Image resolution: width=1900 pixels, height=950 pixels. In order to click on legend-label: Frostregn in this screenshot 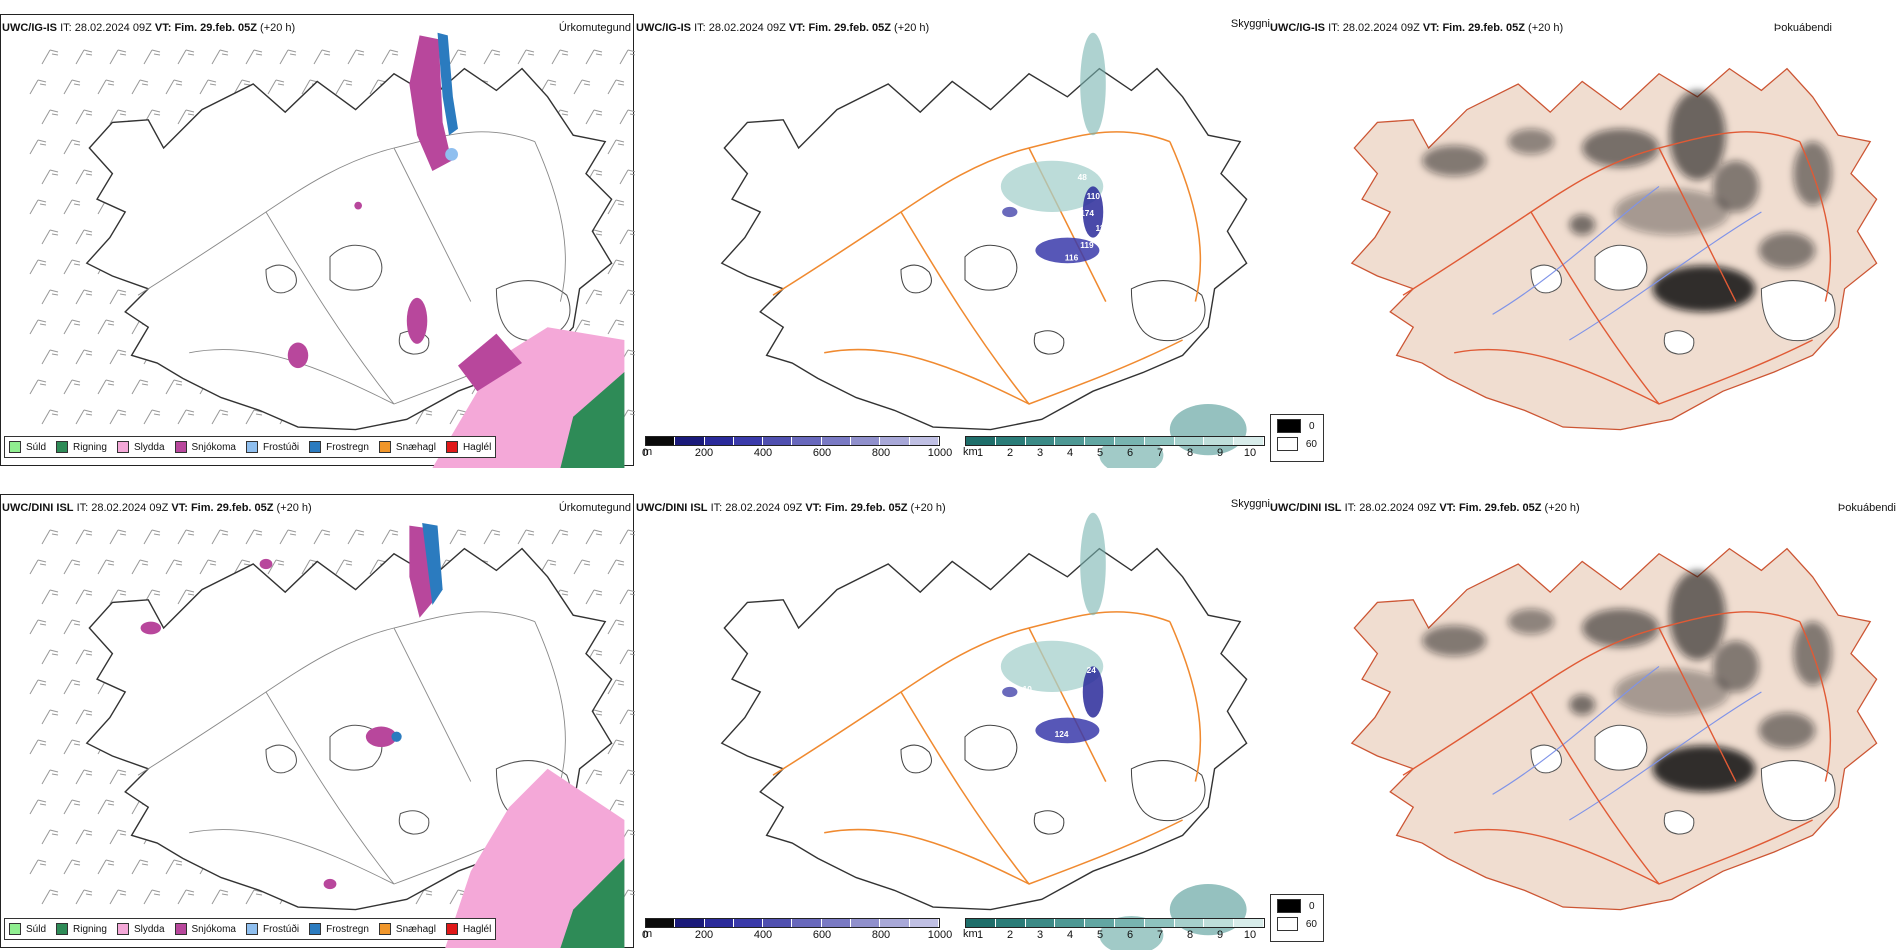, I will do `click(347, 929)`.